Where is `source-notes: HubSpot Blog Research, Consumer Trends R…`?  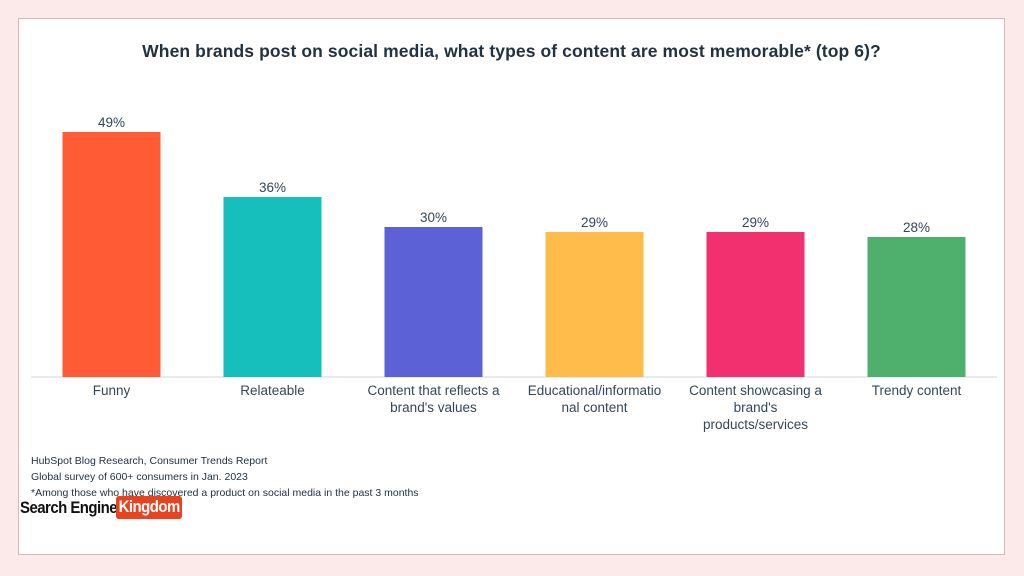
source-notes: HubSpot Blog Research, Consumer Trends R… is located at coordinates (225, 477).